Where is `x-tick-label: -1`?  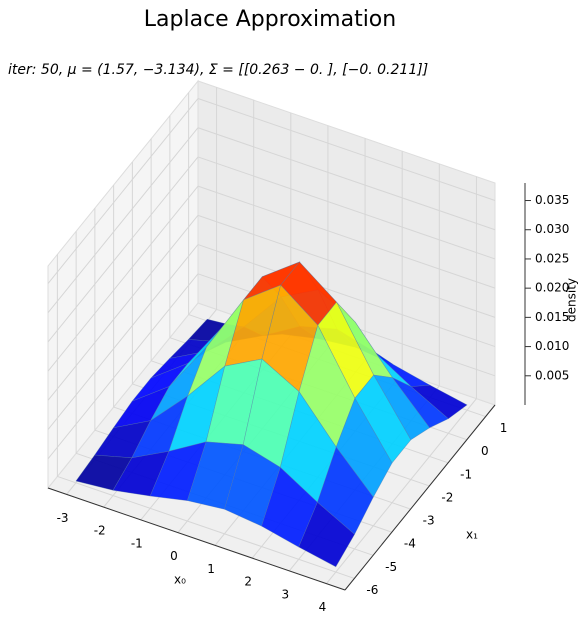 x-tick-label: -1 is located at coordinates (137, 543).